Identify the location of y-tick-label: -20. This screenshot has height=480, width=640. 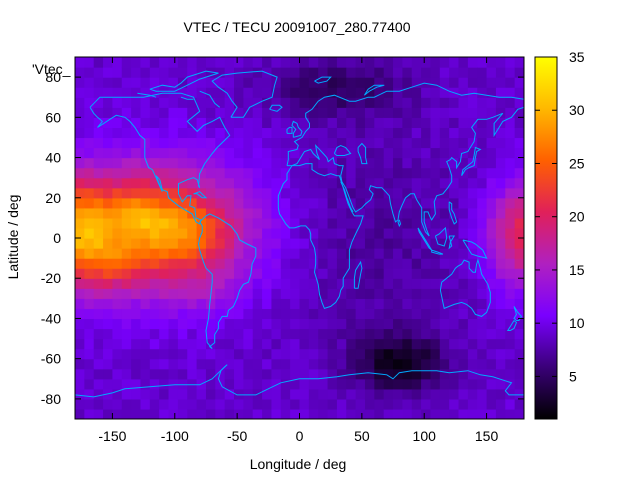
(51, 278).